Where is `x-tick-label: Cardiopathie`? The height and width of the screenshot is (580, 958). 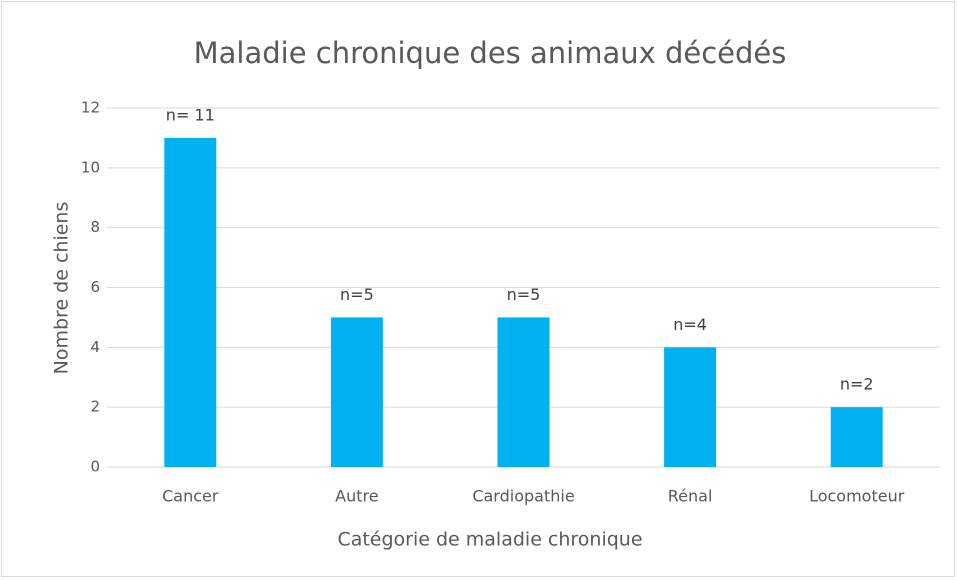 x-tick-label: Cardiopathie is located at coordinates (523, 496).